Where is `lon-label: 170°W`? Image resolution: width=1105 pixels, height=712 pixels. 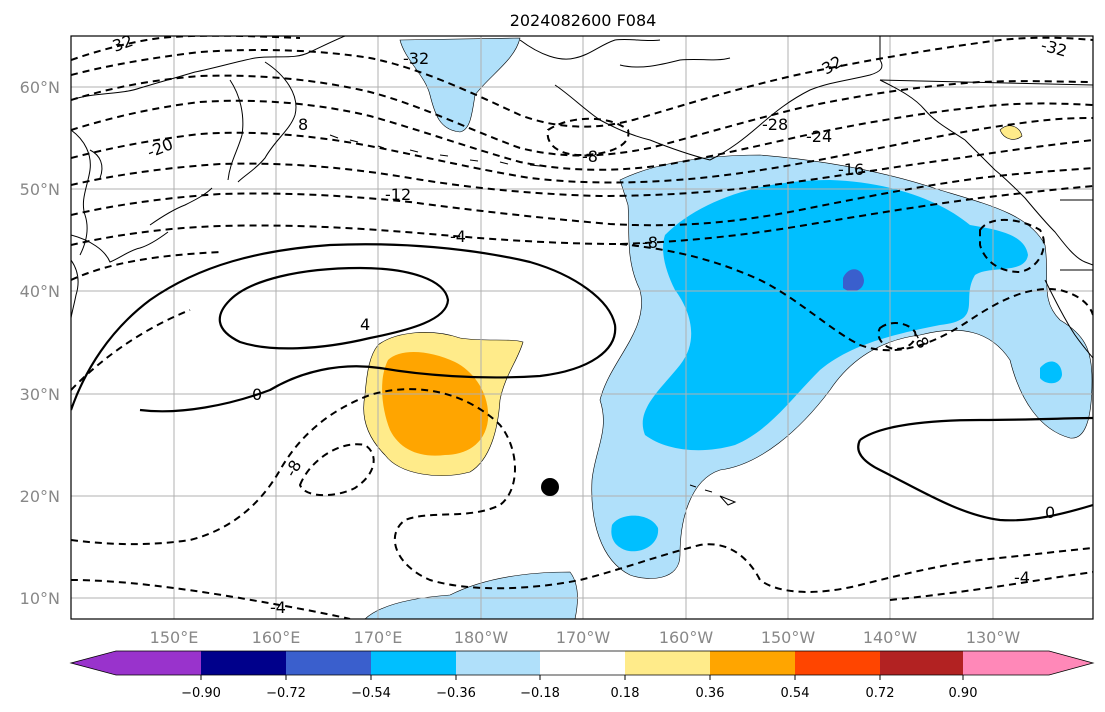 lon-label: 170°W is located at coordinates (583, 637).